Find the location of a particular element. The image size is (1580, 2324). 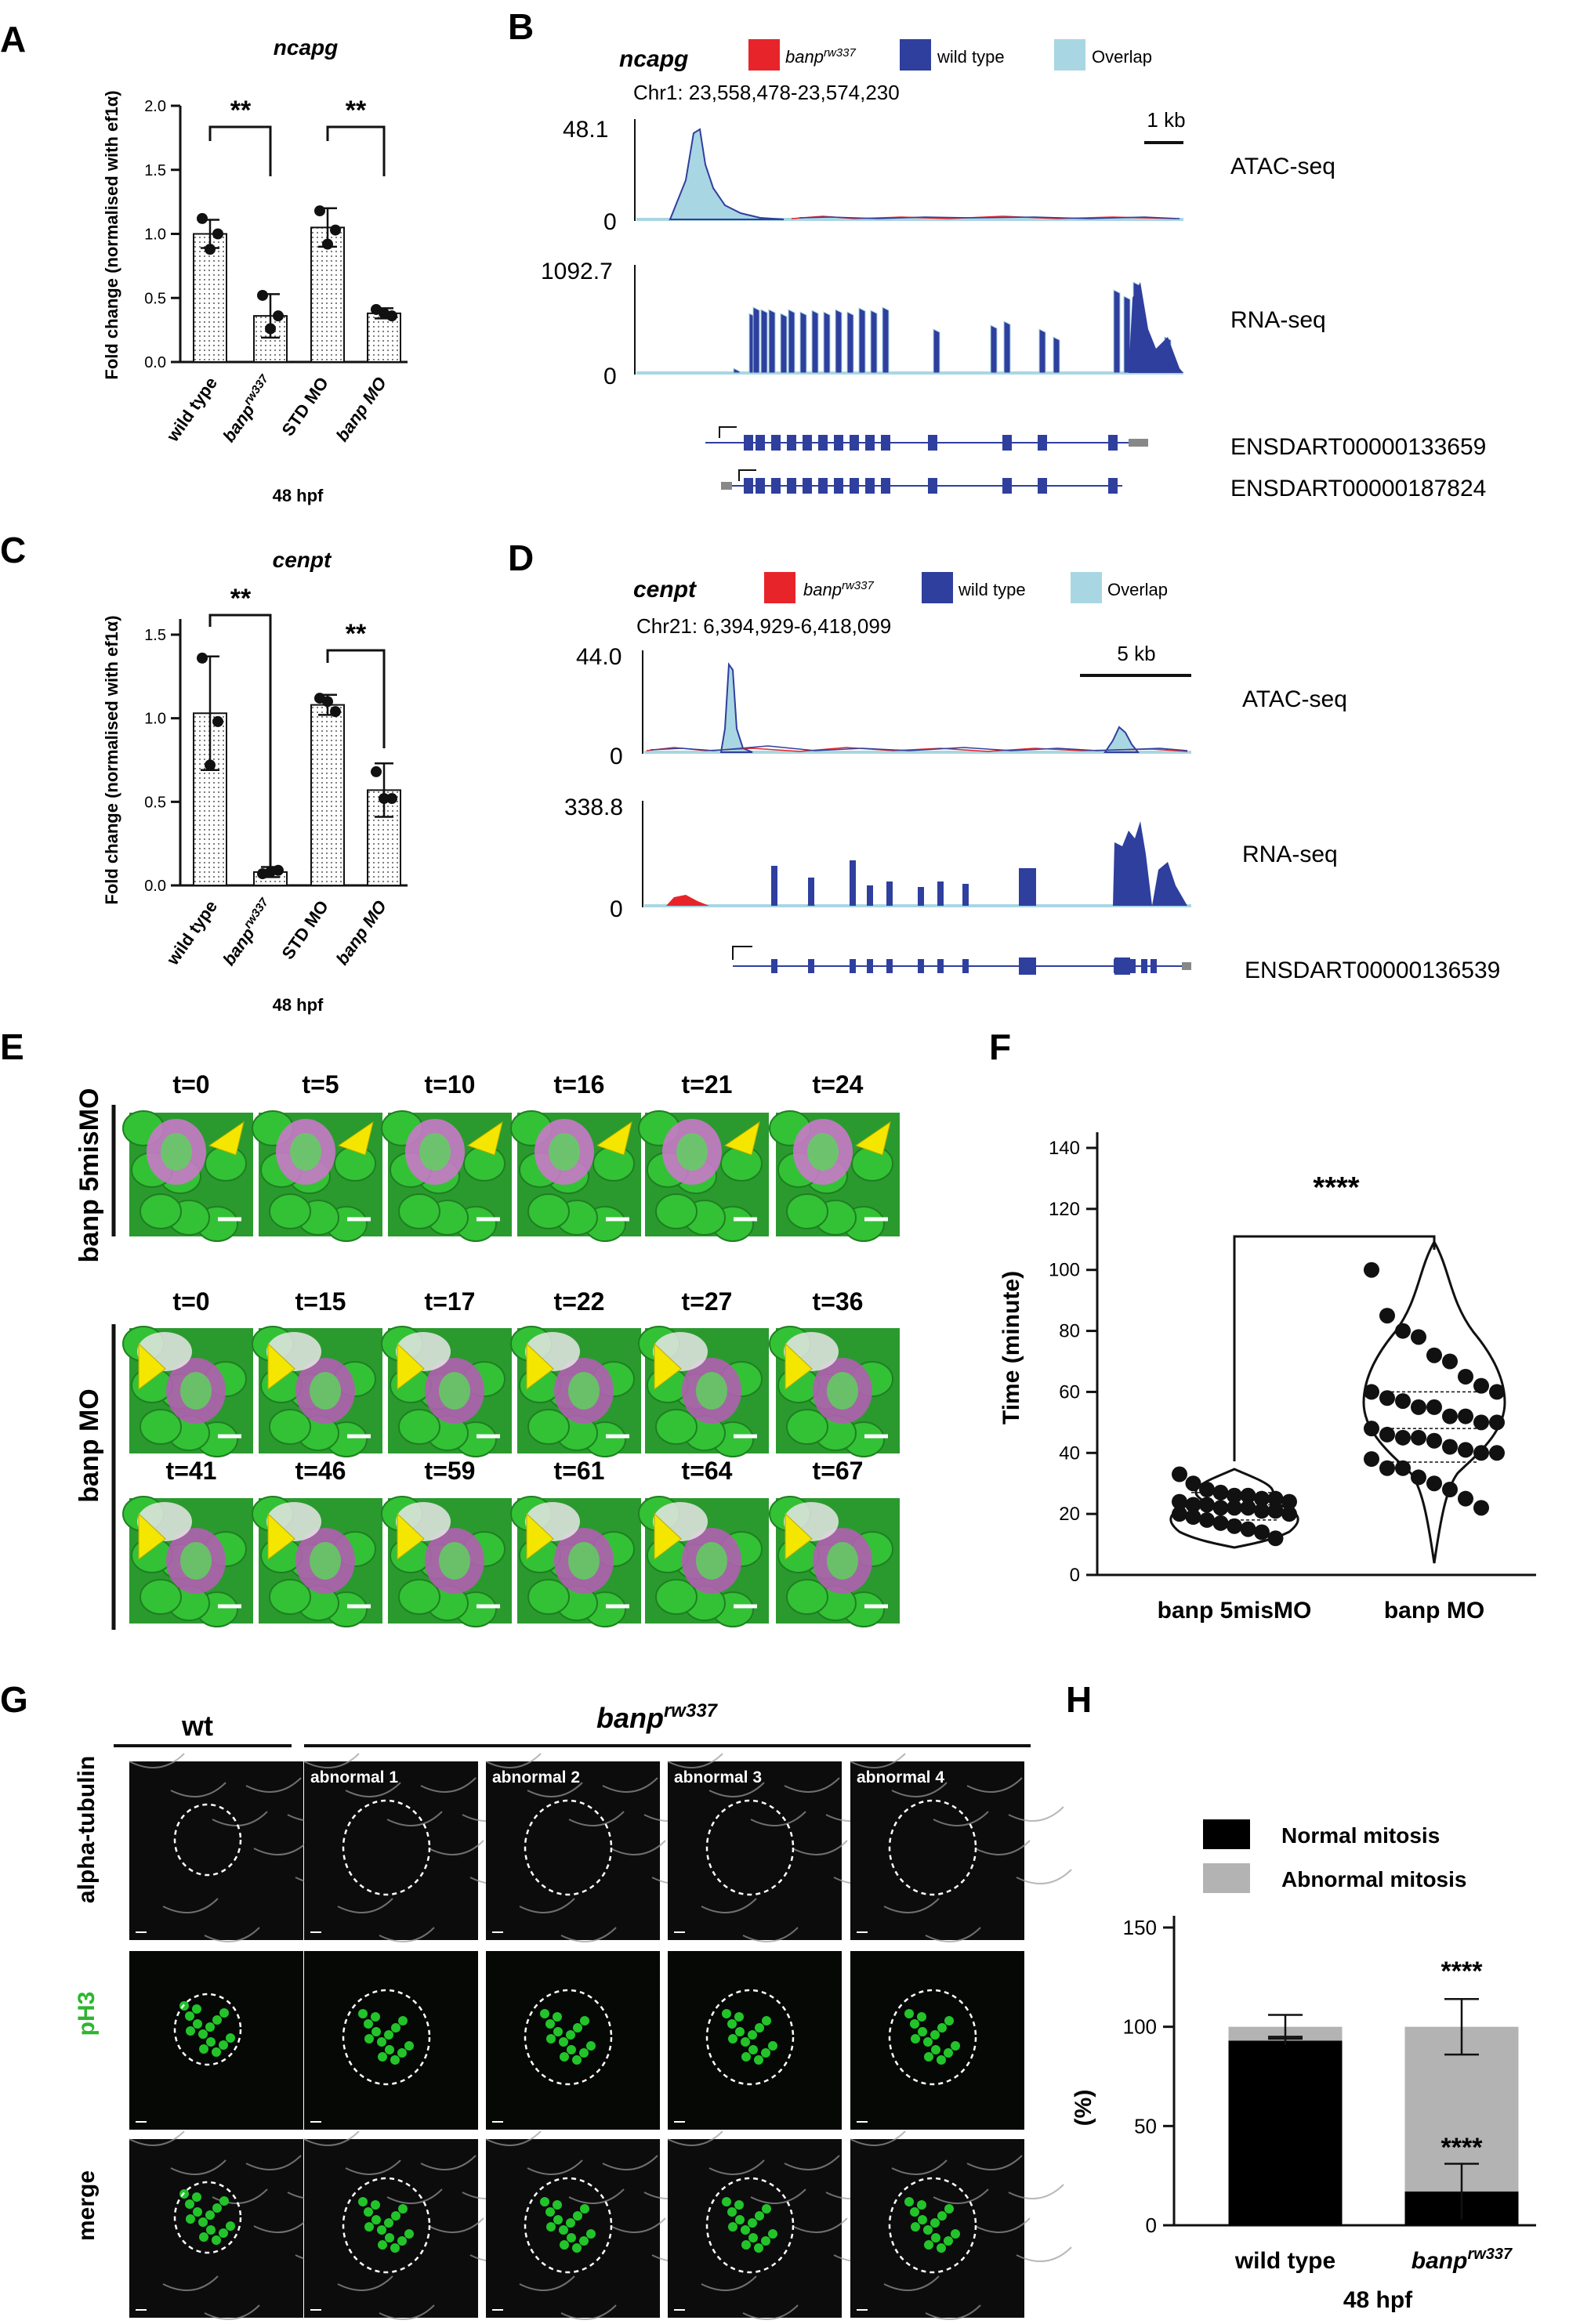

panel-d-rna-track is located at coordinates (917, 864).